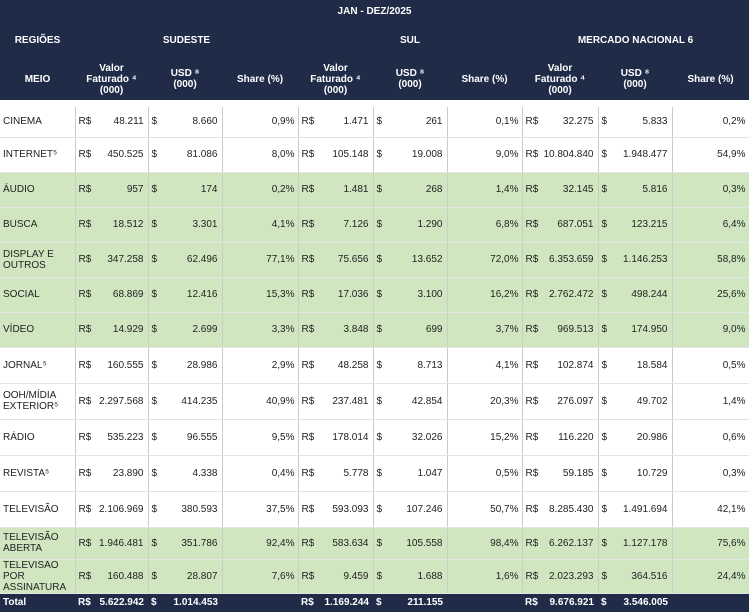 The image size is (749, 612). What do you see at coordinates (185, 79) in the screenshot?
I see `column-header: USD ⁸ (000)` at bounding box center [185, 79].